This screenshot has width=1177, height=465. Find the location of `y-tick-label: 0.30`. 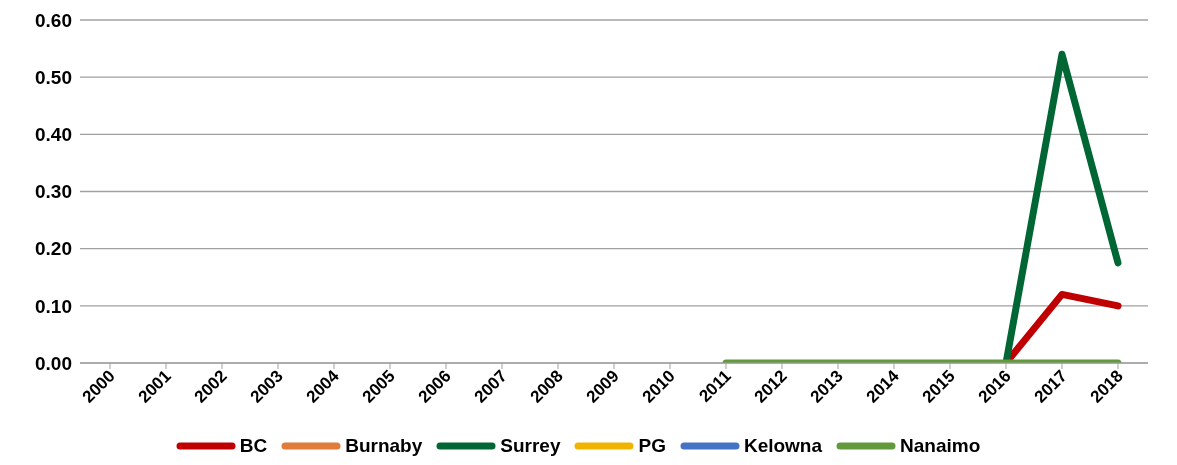

y-tick-label: 0.30 is located at coordinates (53, 192).